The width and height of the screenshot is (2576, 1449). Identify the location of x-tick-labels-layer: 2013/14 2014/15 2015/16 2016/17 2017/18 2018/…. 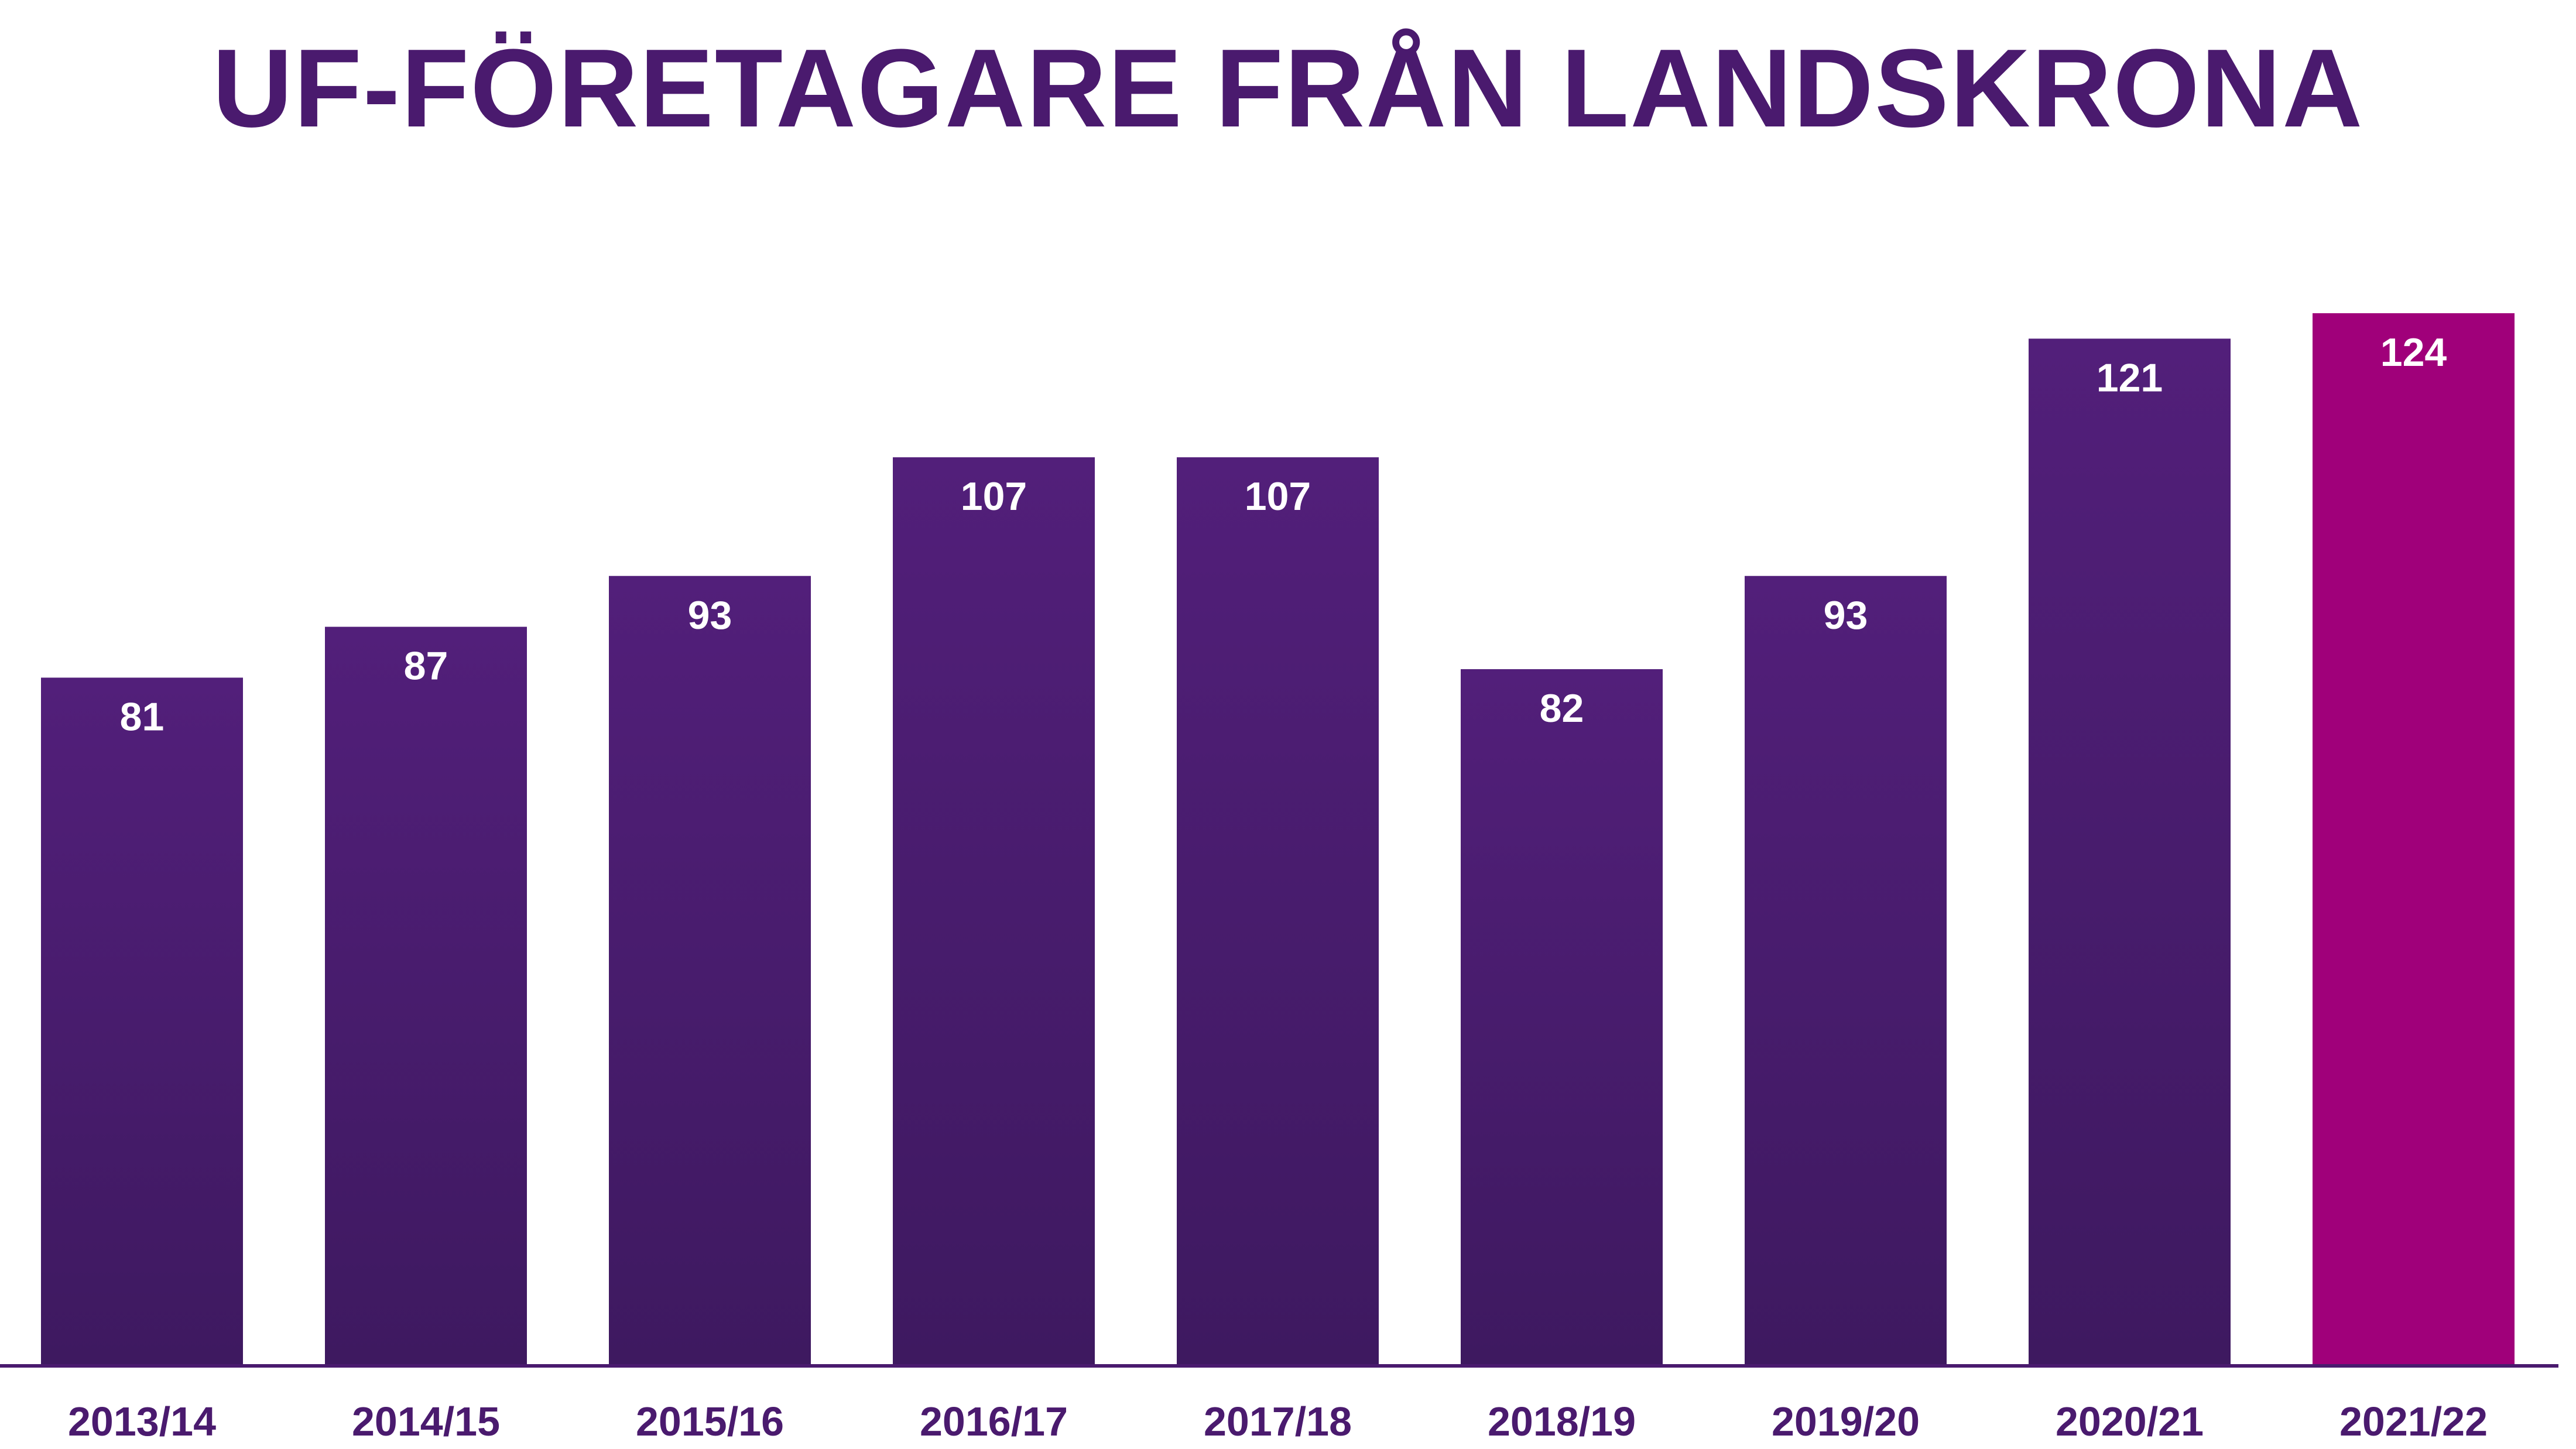
(1278, 1421).